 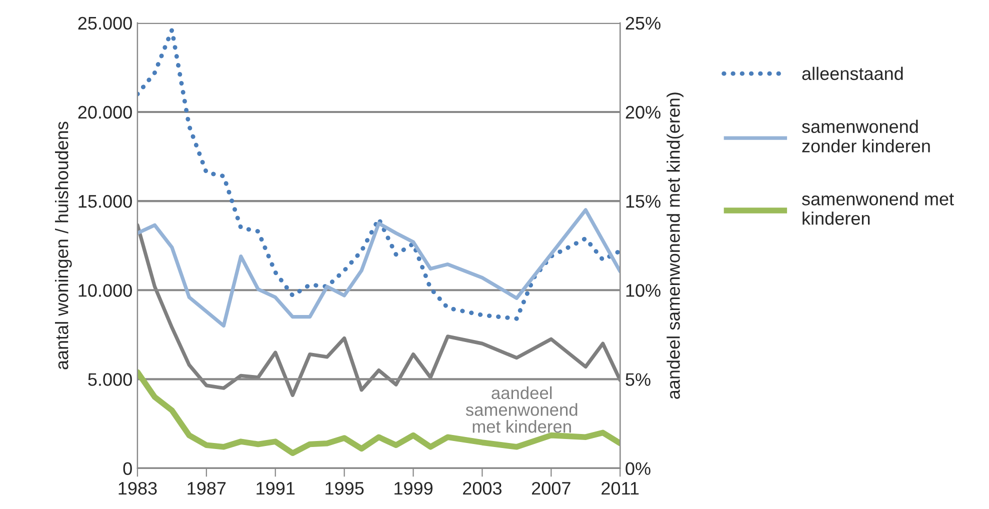 What do you see at coordinates (105, 112) in the screenshot?
I see `y-tick-label: 20.000` at bounding box center [105, 112].